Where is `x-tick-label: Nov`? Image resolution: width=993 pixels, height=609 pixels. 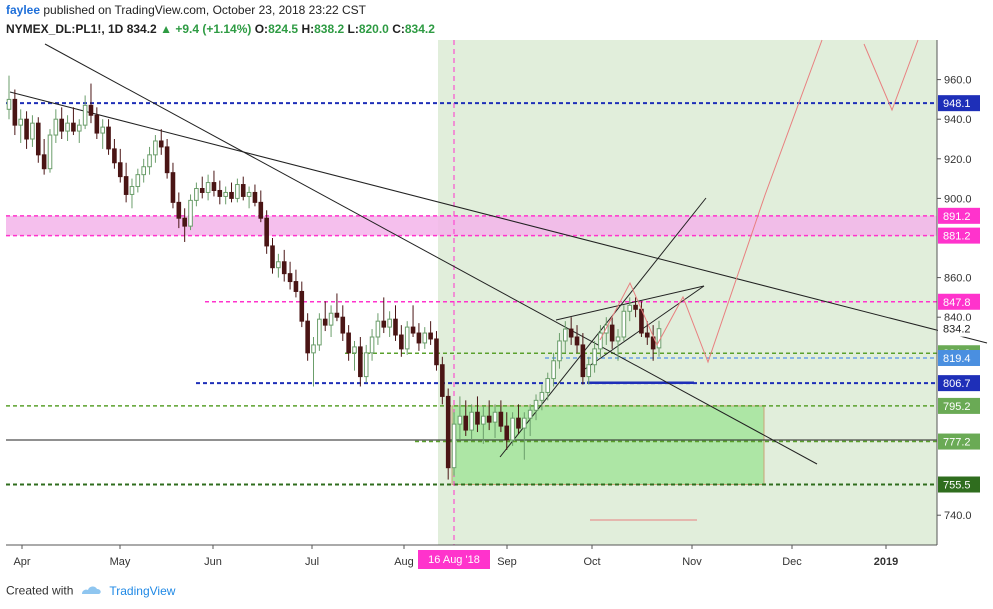
x-tick-label: Nov is located at coordinates (692, 562).